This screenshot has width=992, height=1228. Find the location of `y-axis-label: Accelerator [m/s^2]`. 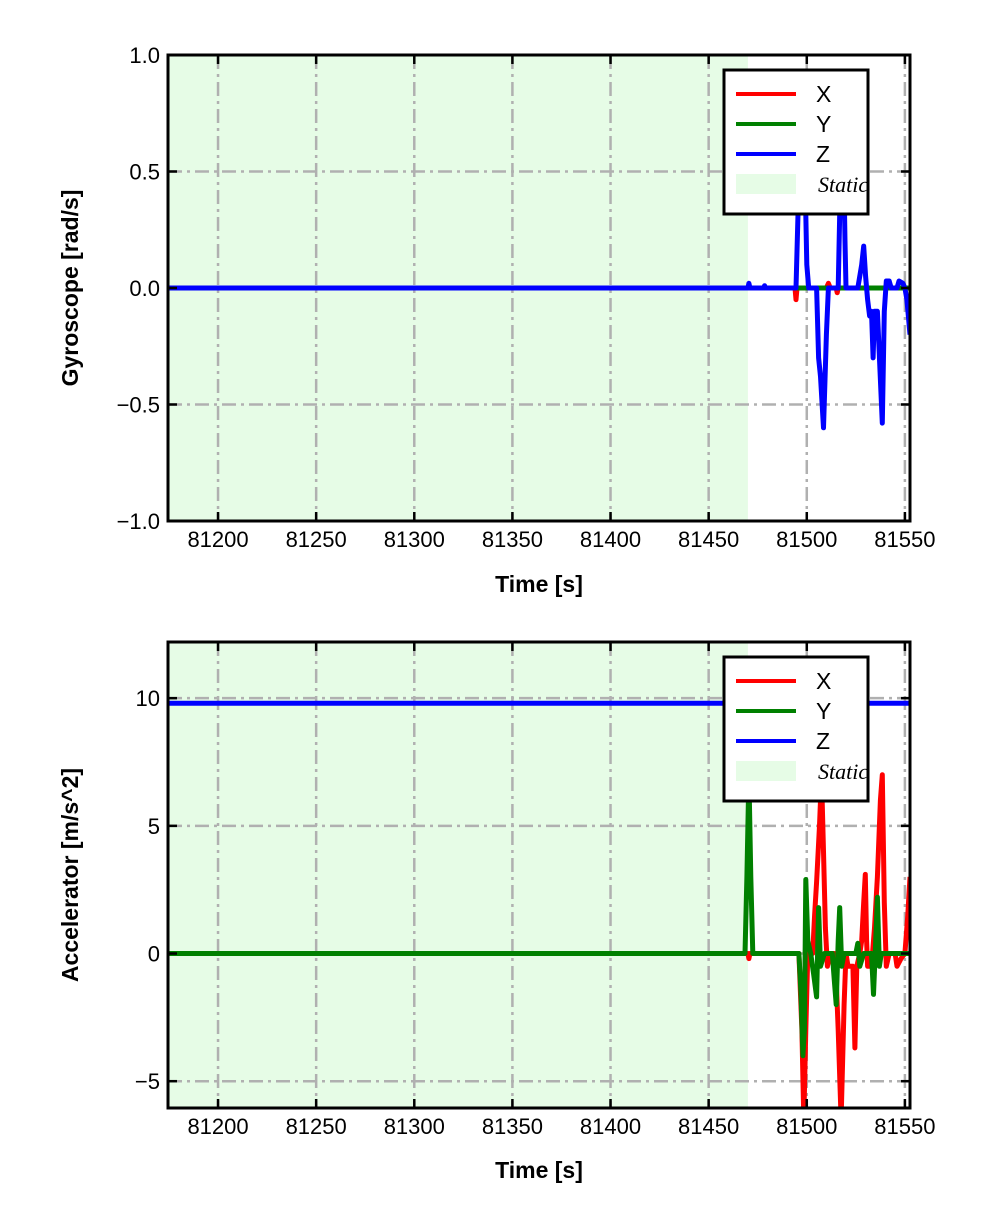

y-axis-label: Accelerator [m/s^2] is located at coordinates (70, 875).